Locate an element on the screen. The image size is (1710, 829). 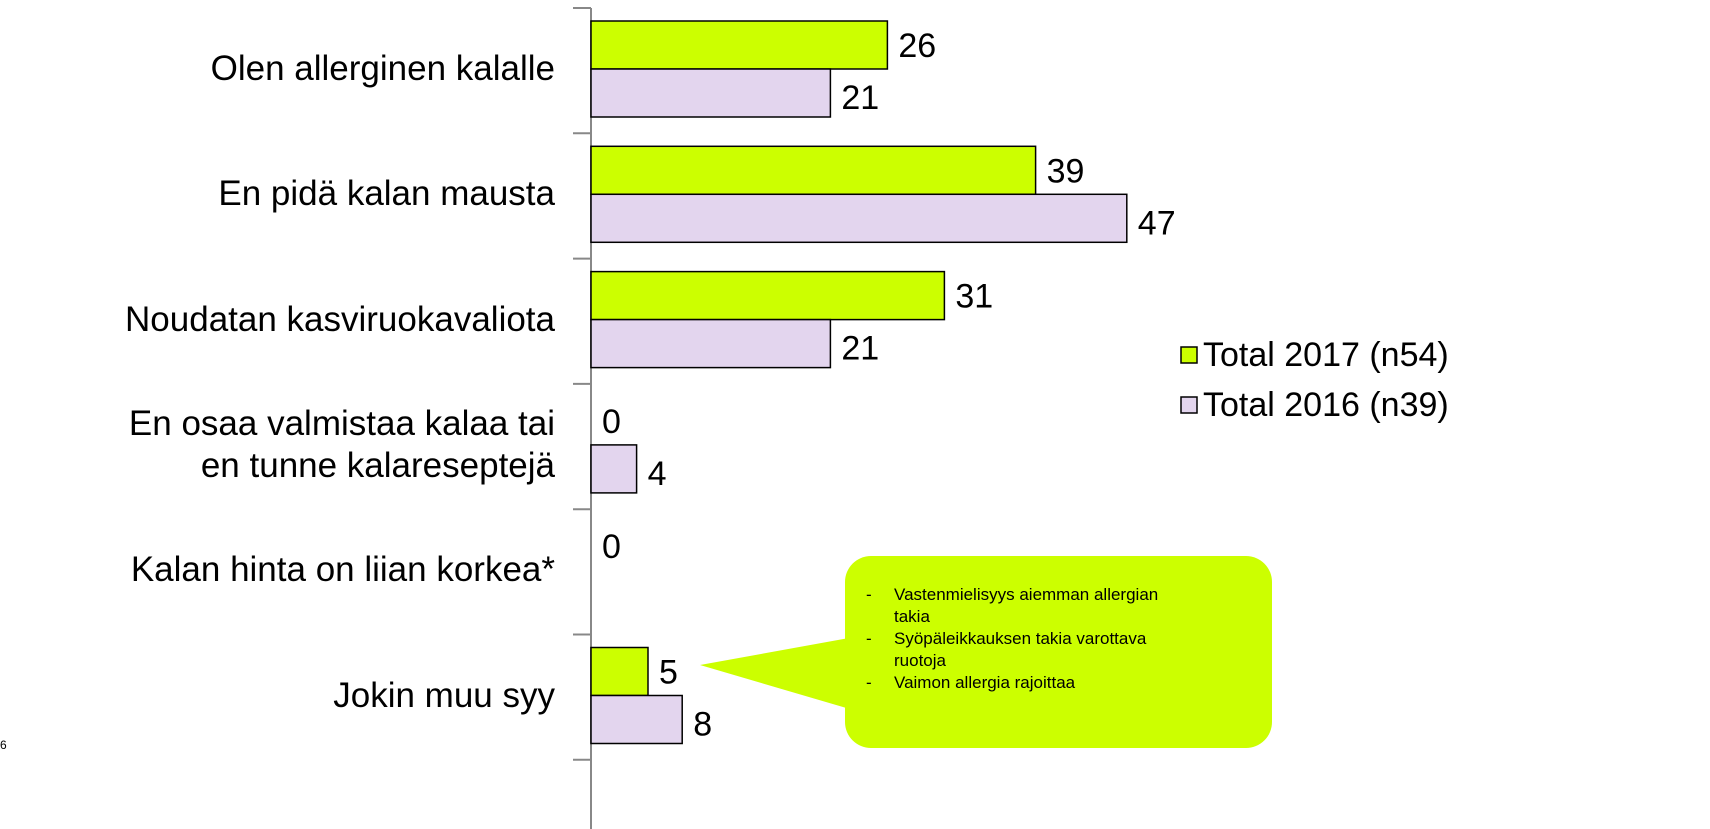
legend-label: Total 2017 (n54) is located at coordinates (1326, 355).